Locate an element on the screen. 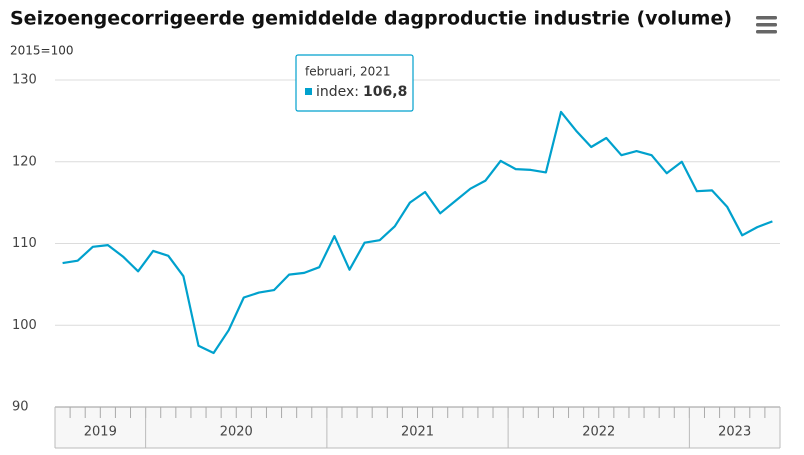  tooltip-box is located at coordinates (354, 83).